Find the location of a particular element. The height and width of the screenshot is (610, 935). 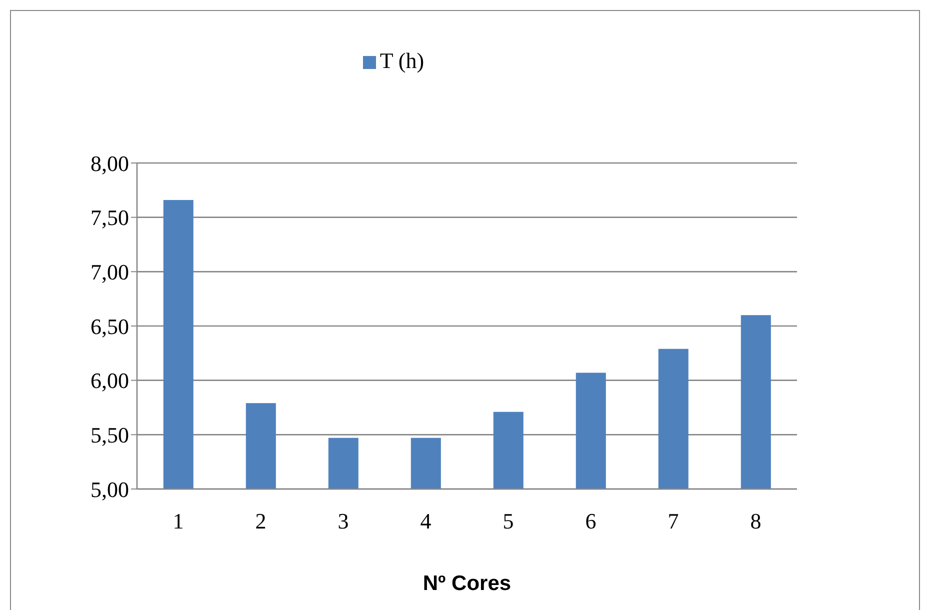

y-tick-label: 6,50 is located at coordinates (109, 326).